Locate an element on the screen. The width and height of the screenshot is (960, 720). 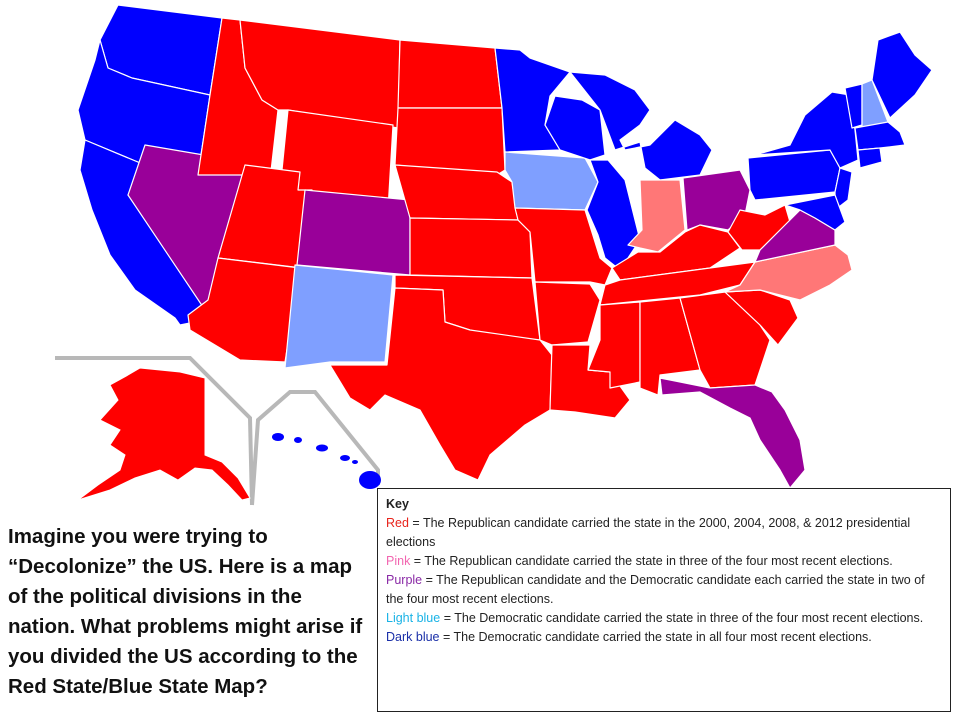
state-north-dakota is located at coordinates (450, 74).